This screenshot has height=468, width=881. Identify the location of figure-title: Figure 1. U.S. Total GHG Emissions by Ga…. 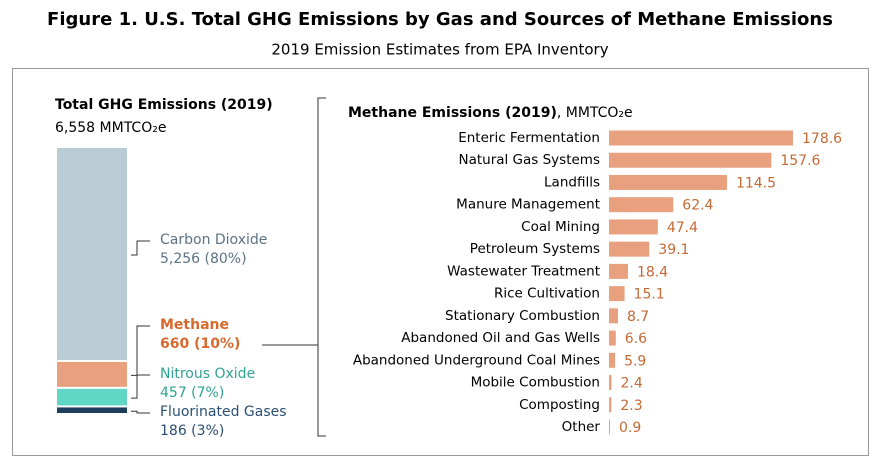
(440, 19).